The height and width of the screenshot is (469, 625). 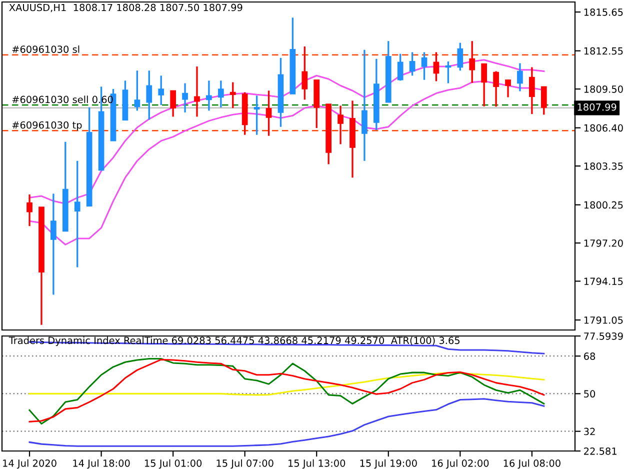 What do you see at coordinates (603, 51) in the screenshot?
I see `y-tick-label: 1812.55` at bounding box center [603, 51].